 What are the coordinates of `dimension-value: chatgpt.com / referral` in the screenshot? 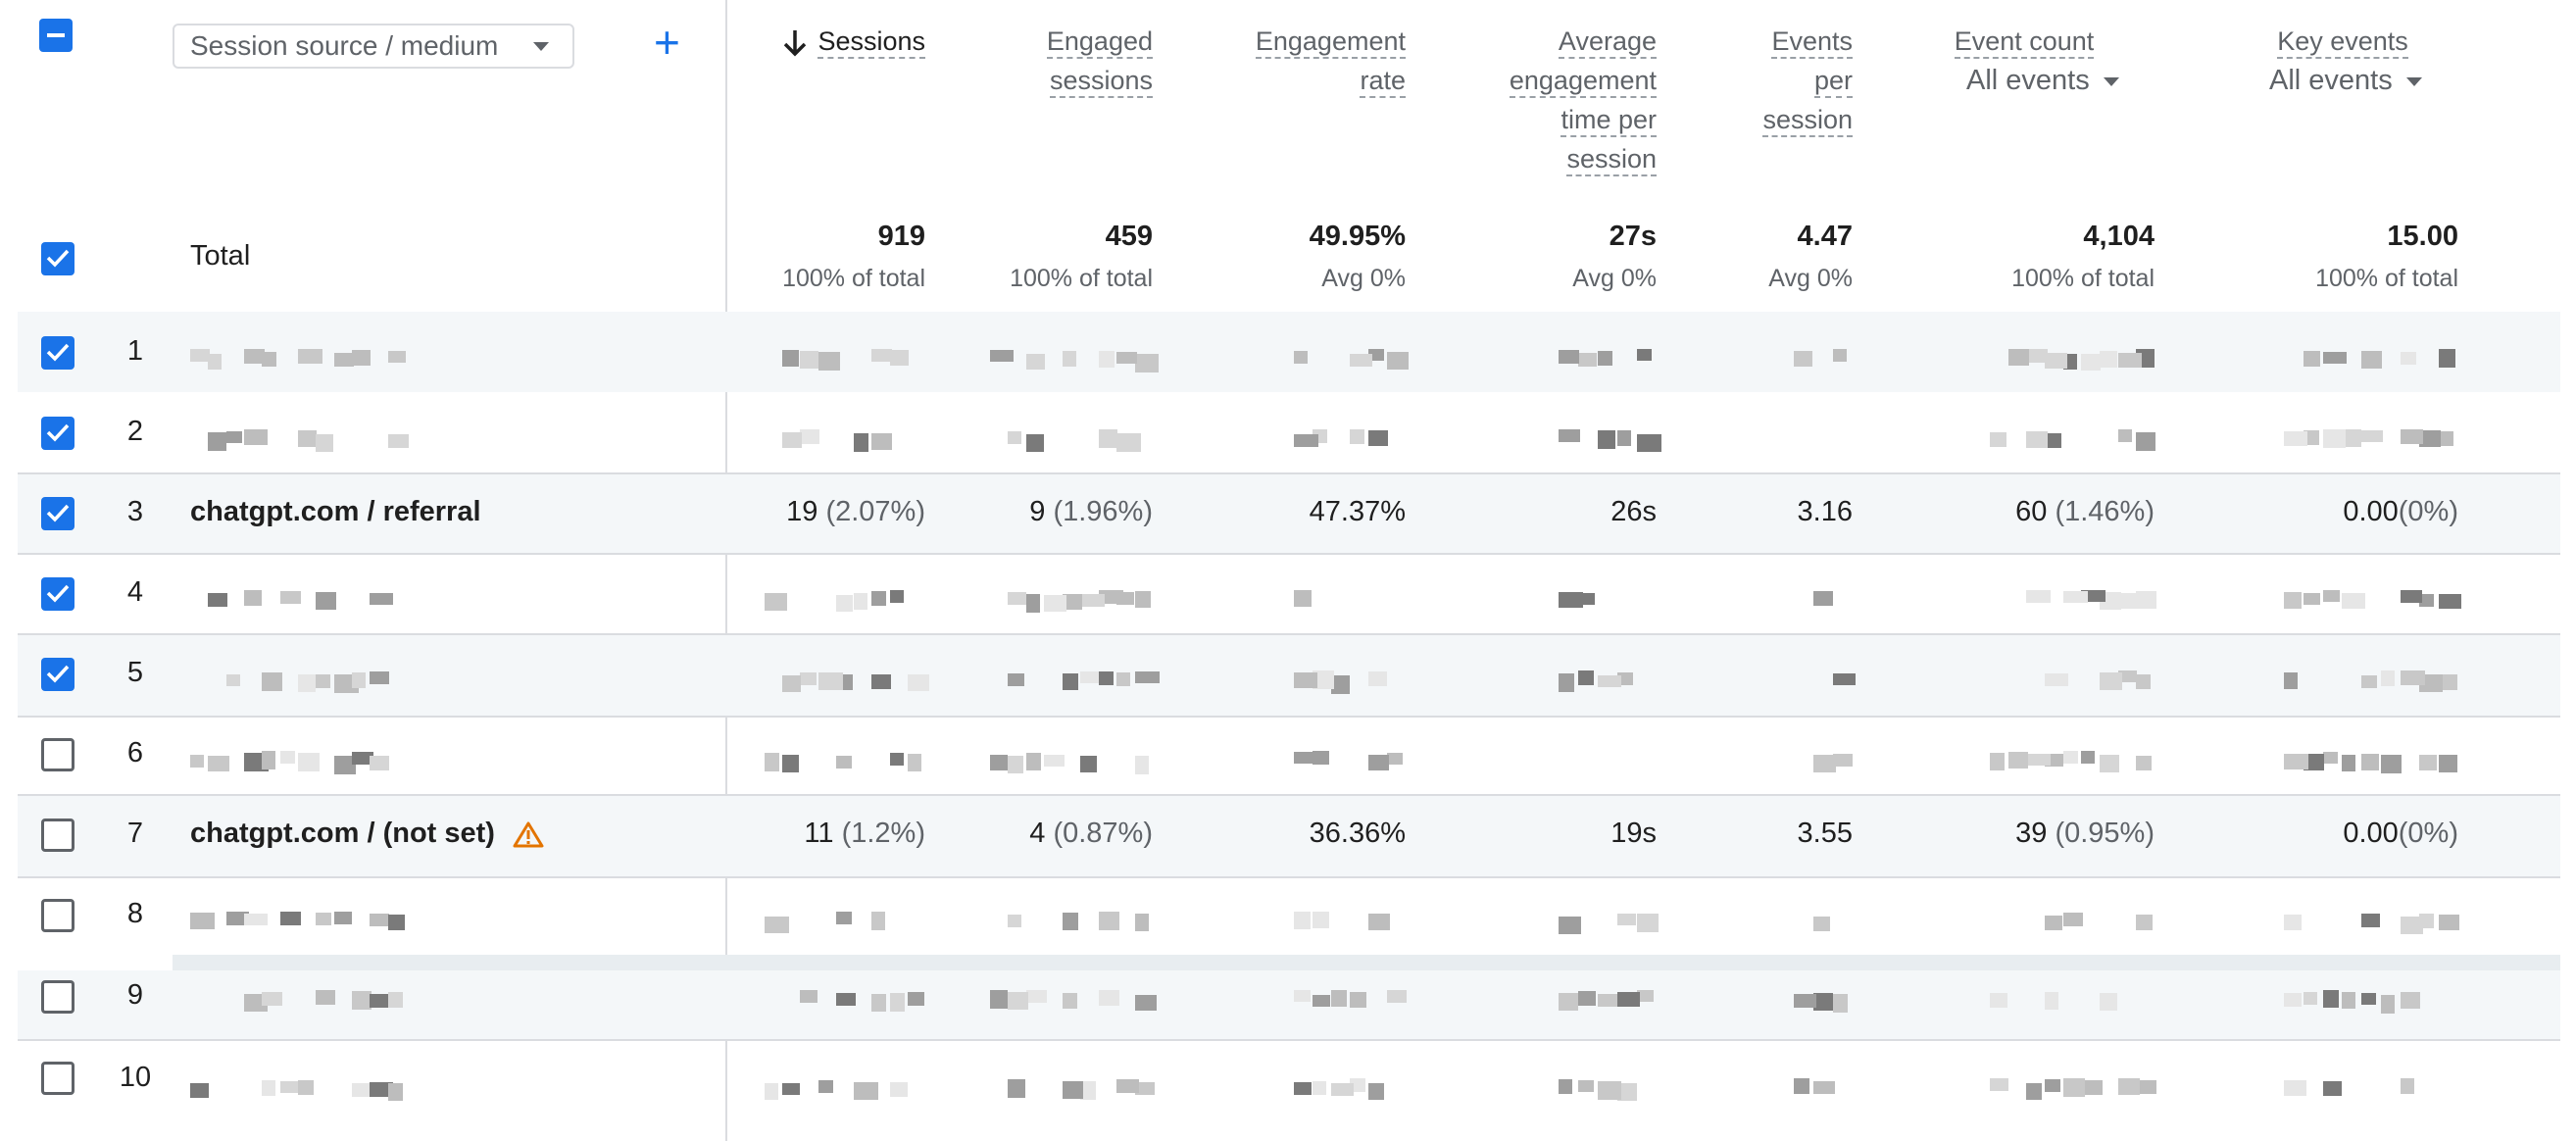 It's located at (335, 511).